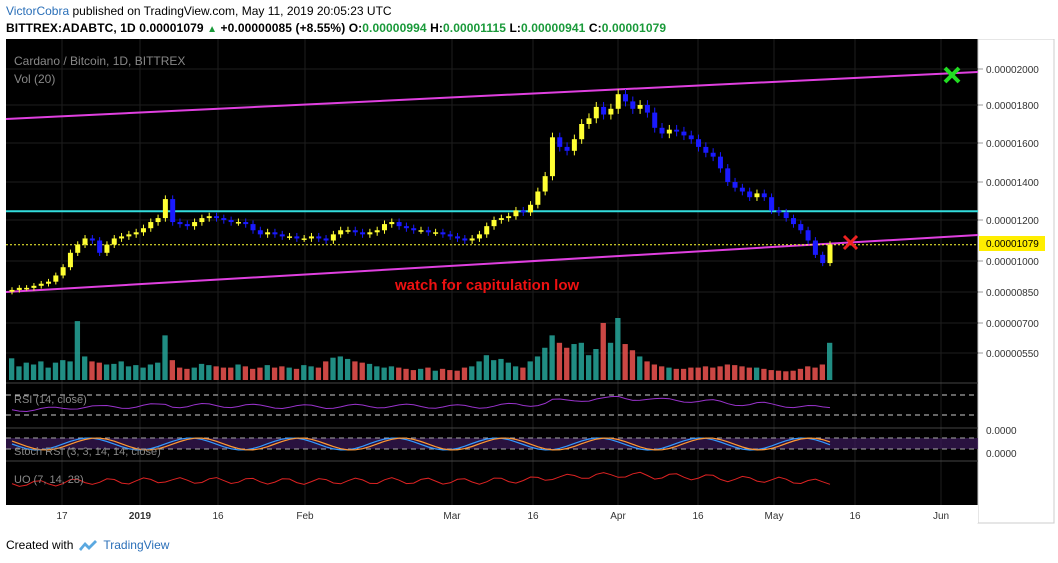  Describe the element at coordinates (553, 28) in the screenshot. I see `low-value: 0.00000941` at that location.